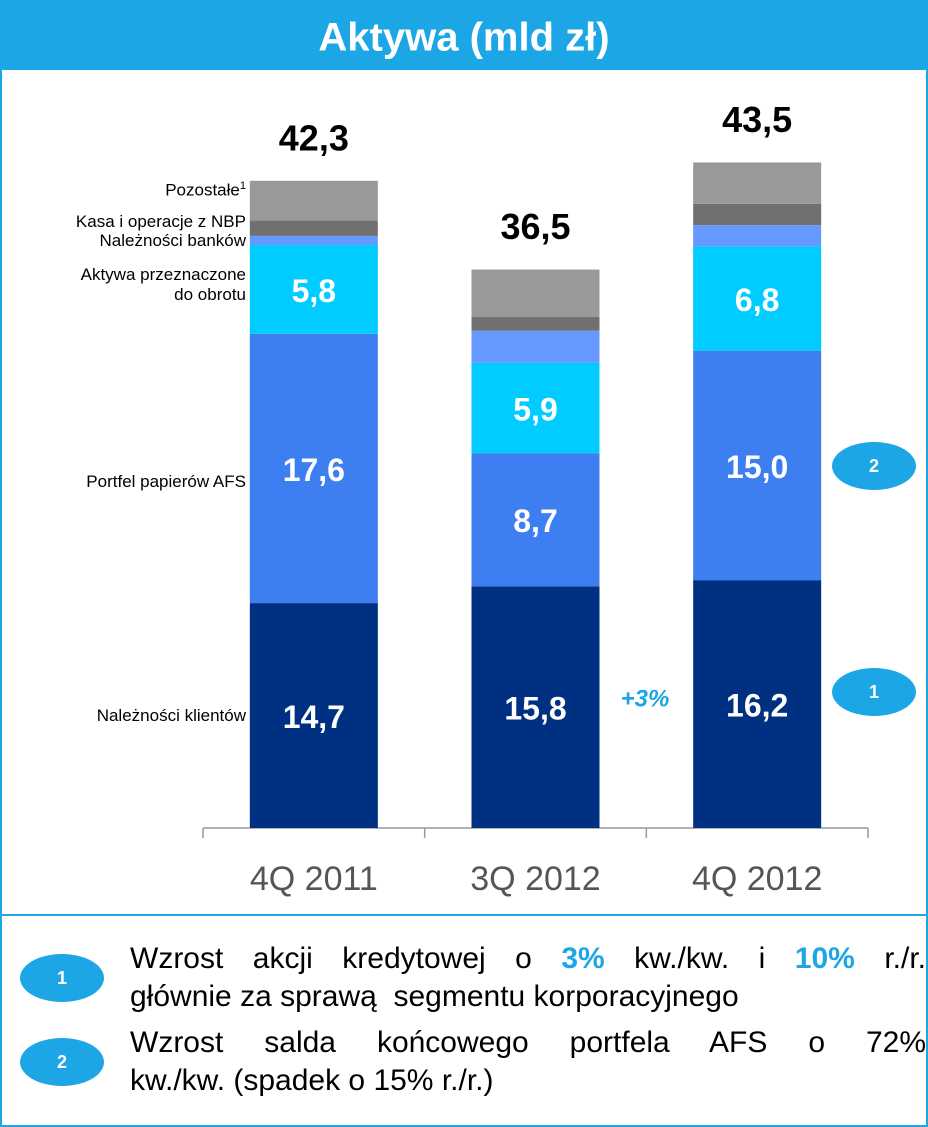 The image size is (928, 1127). I want to click on marker-circle: 1, so click(874, 692).